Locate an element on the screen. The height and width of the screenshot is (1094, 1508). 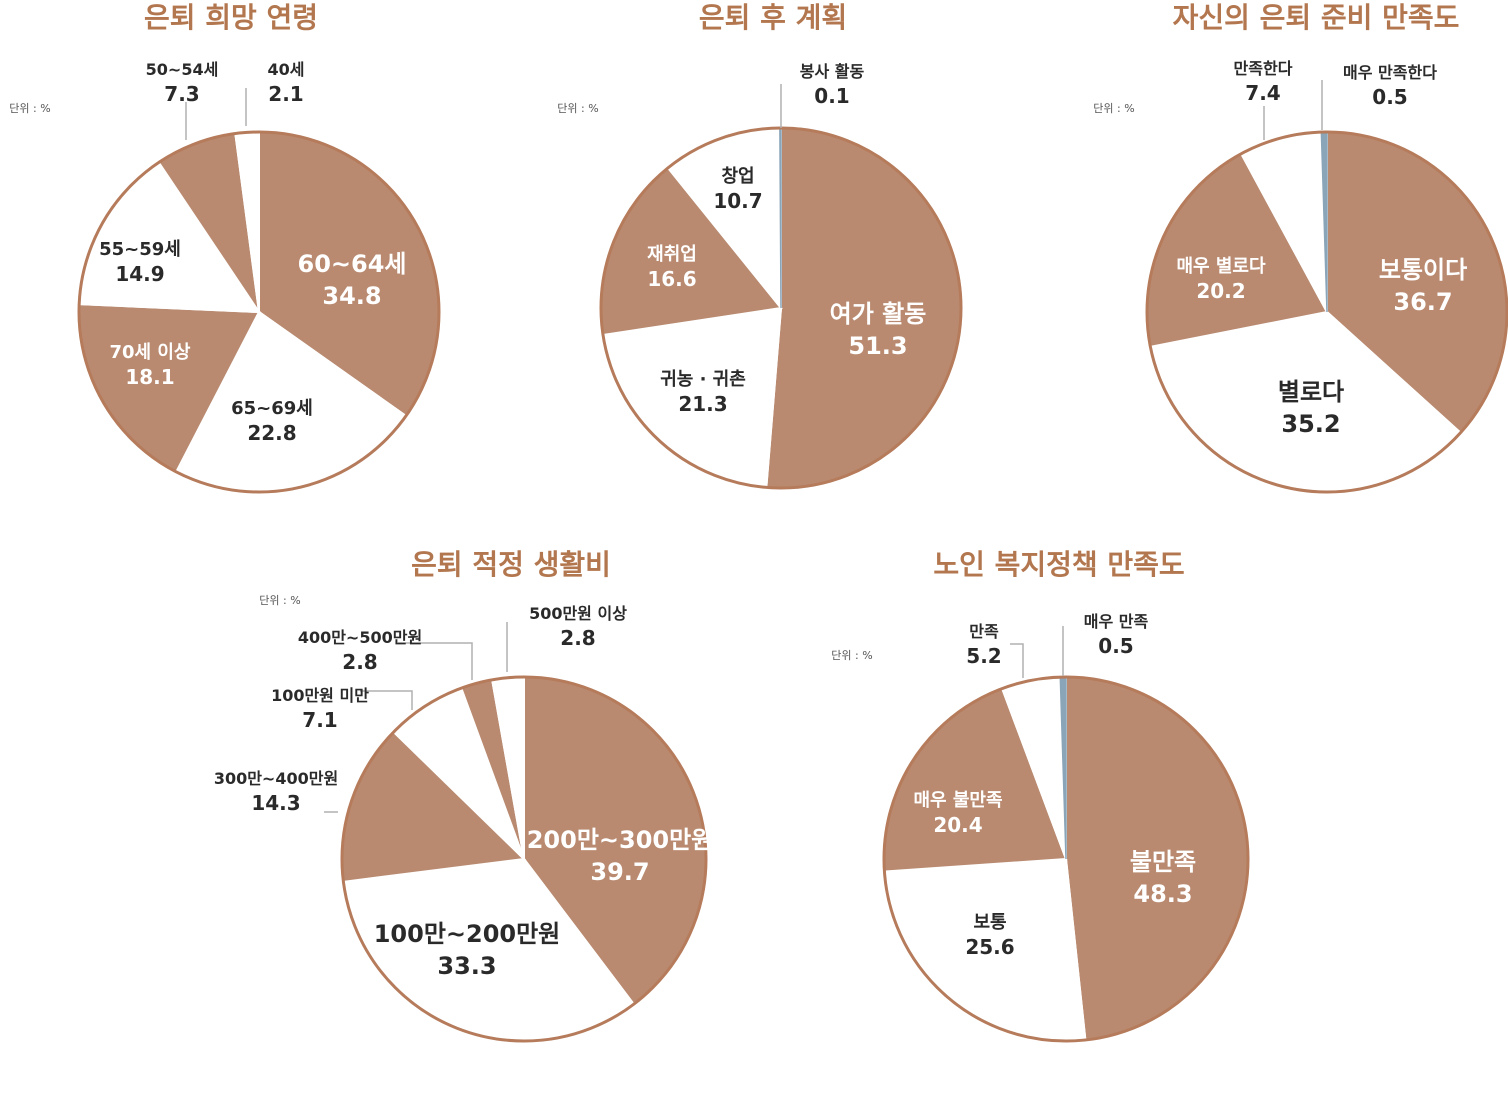
slice-label: 매우 별로다 is located at coordinates (1221, 266).